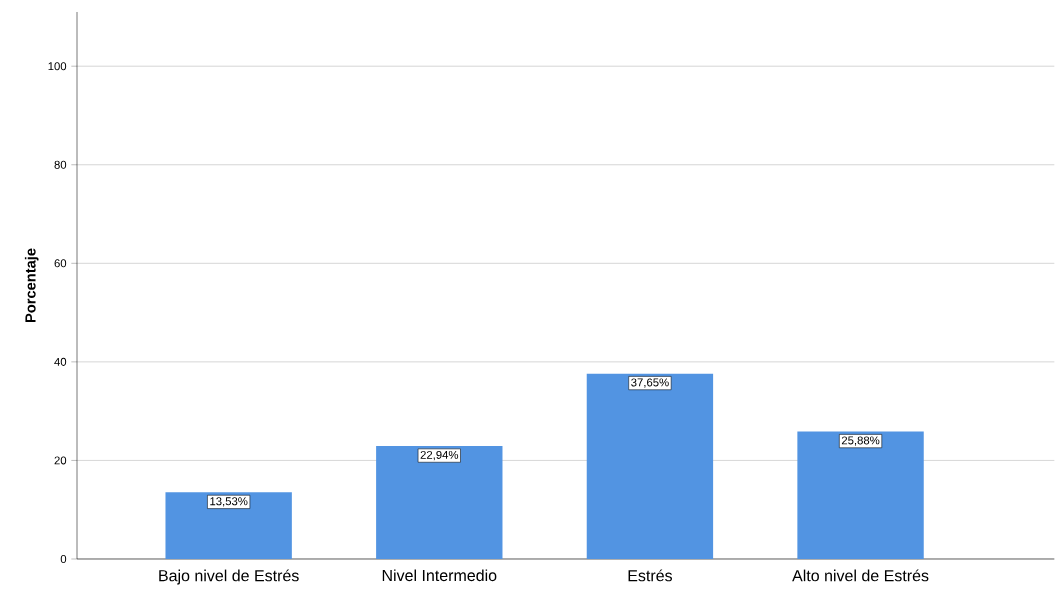 This screenshot has width=1056, height=592. Describe the element at coordinates (650, 575) in the screenshot. I see `x-tick-label: Estrés` at that location.